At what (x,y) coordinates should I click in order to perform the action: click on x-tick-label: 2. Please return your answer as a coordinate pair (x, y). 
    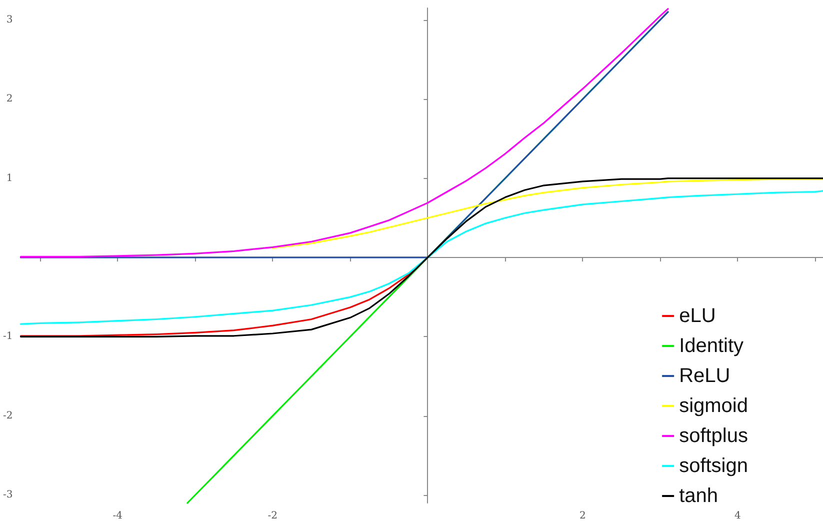
    Looking at the image, I should click on (583, 515).